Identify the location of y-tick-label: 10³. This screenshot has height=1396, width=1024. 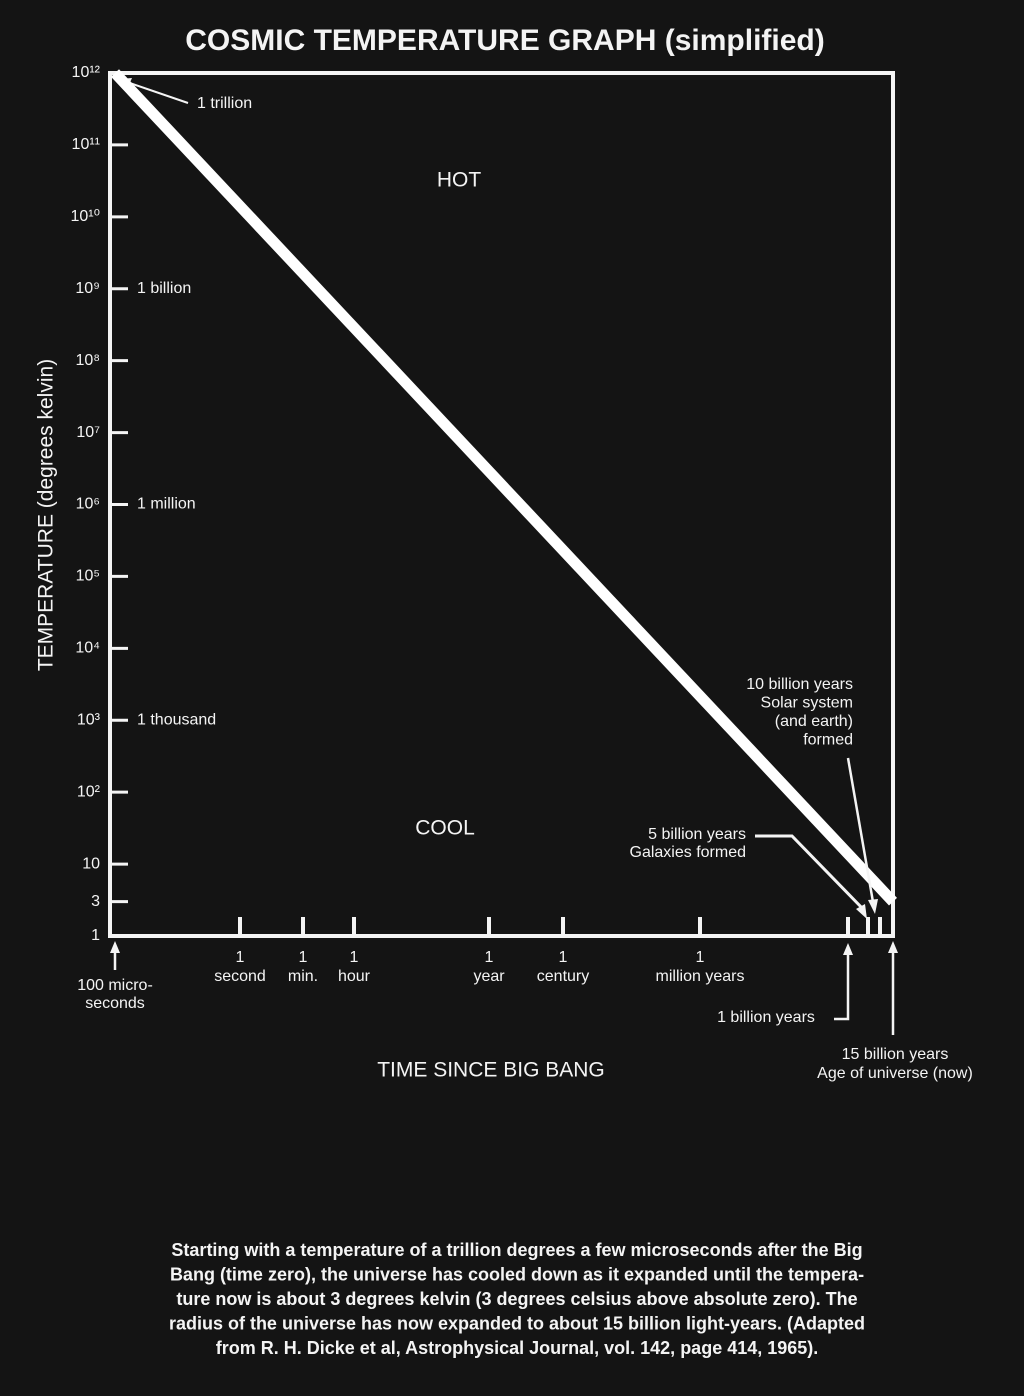
(89, 719).